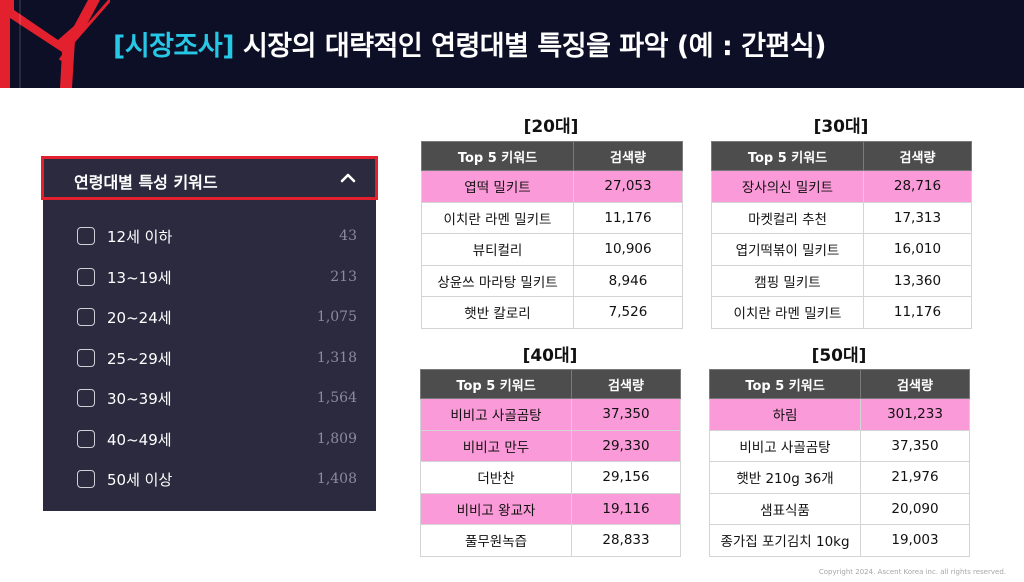  Describe the element at coordinates (550, 356) in the screenshot. I see `table-title-40s: [40대]` at that location.